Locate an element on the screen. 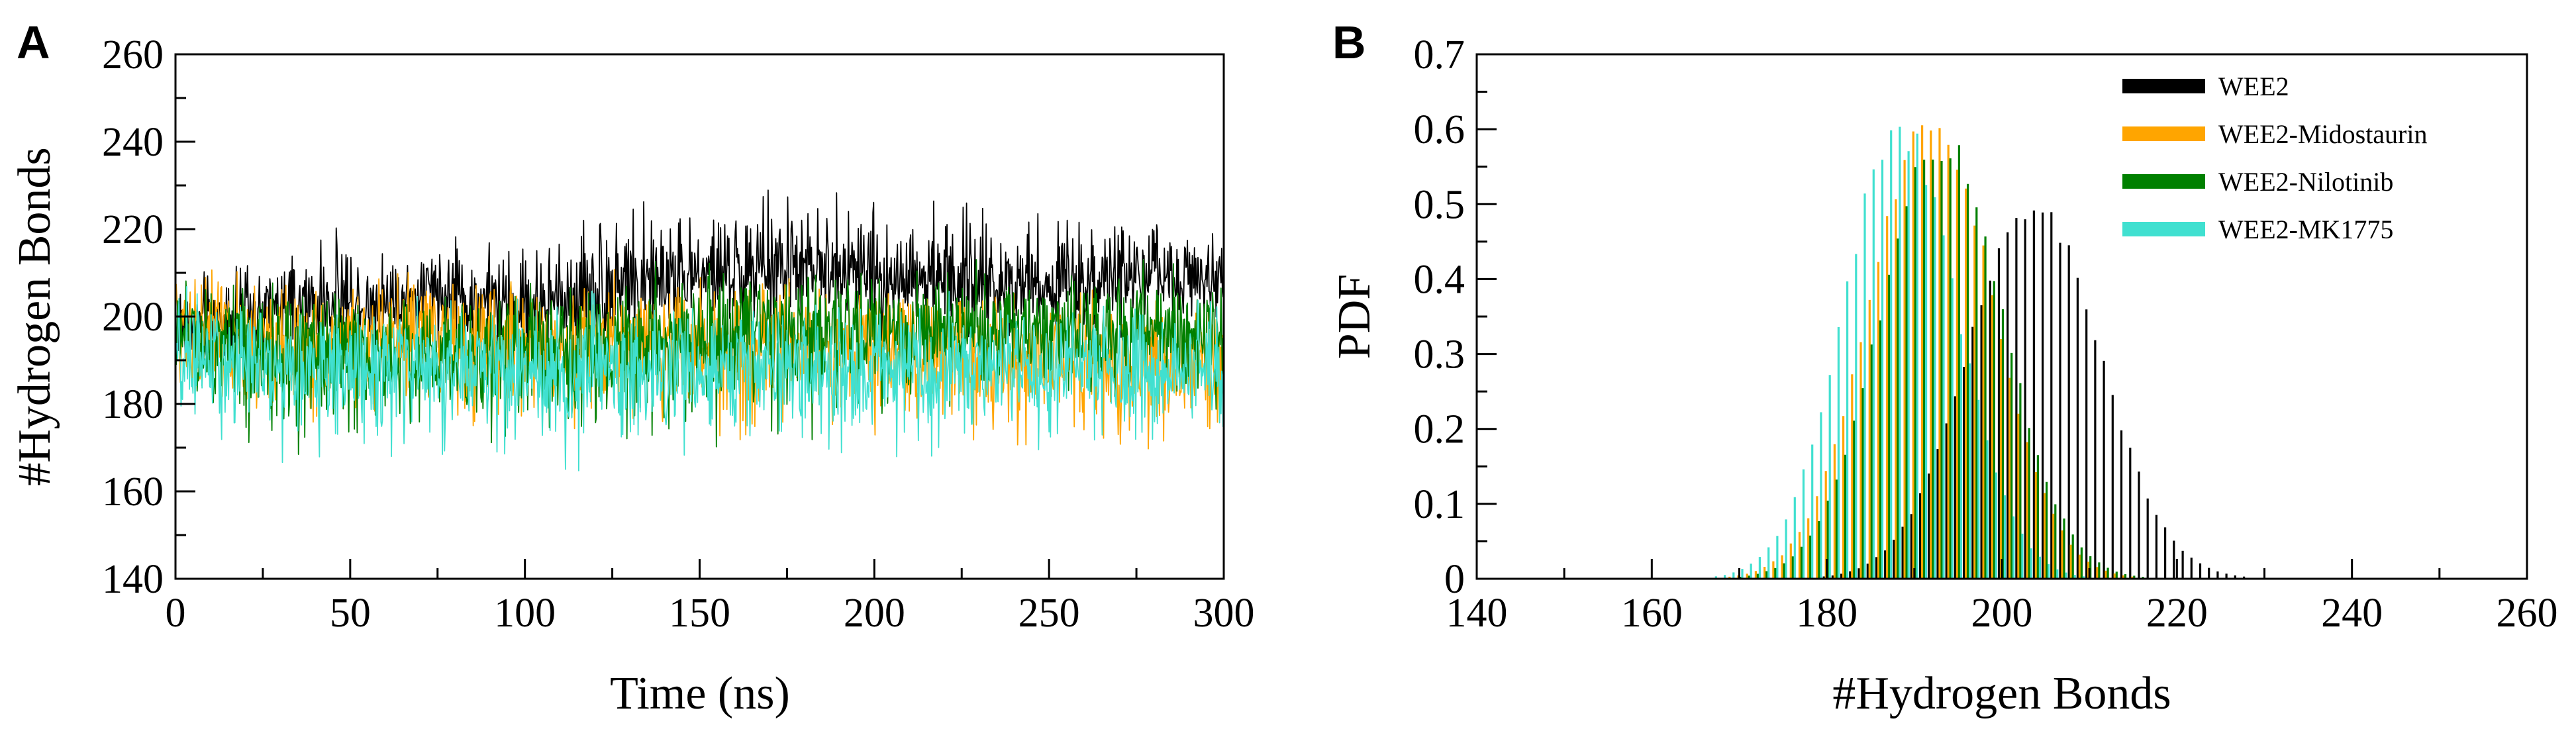 This screenshot has height=743, width=2576. panel-b-x-tick-label: 220 is located at coordinates (2177, 613).